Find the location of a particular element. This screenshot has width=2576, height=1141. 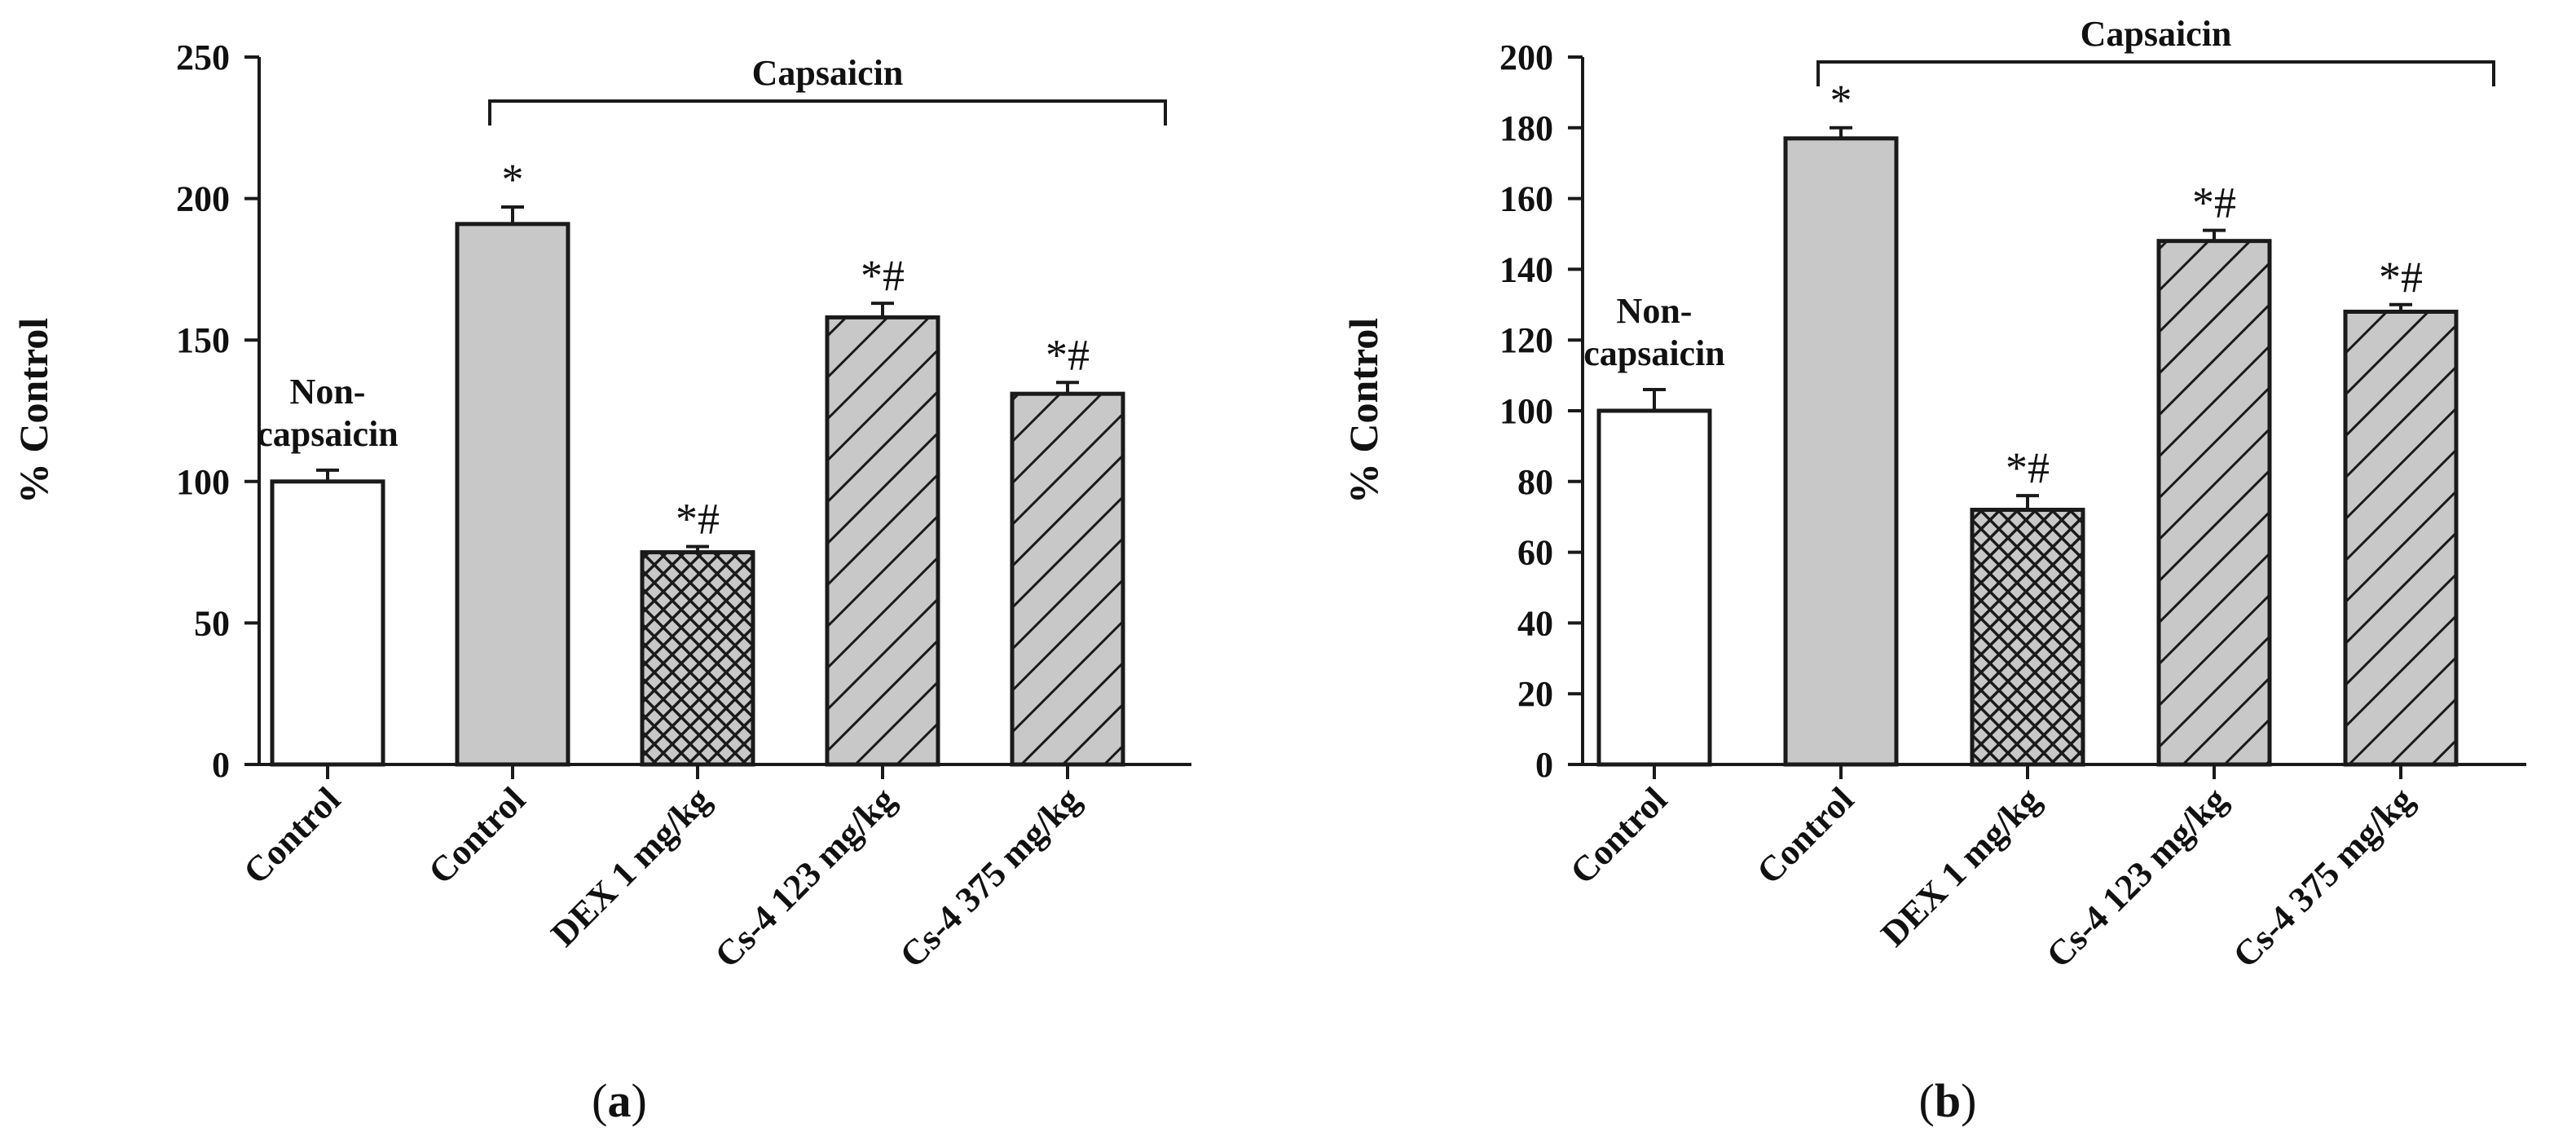

chart0-y-tick-label: 0 is located at coordinates (221, 765).